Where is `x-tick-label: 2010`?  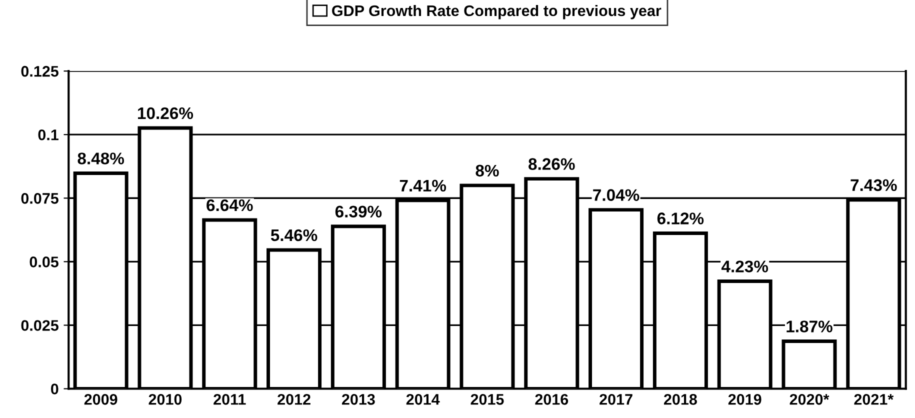 x-tick-label: 2010 is located at coordinates (165, 399).